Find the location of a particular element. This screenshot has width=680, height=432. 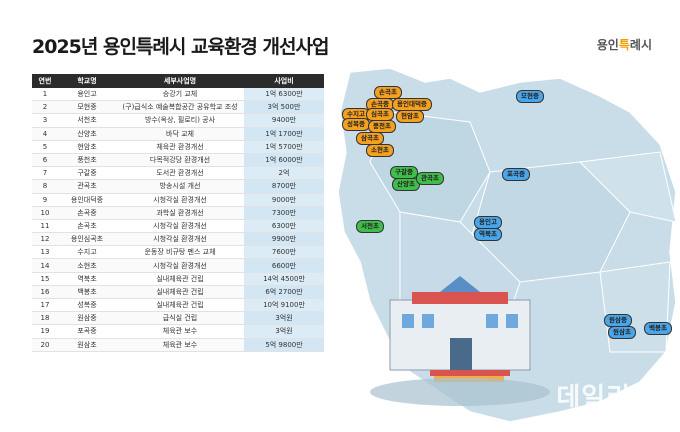

row-project: 방송시설 개선 is located at coordinates (180, 186).